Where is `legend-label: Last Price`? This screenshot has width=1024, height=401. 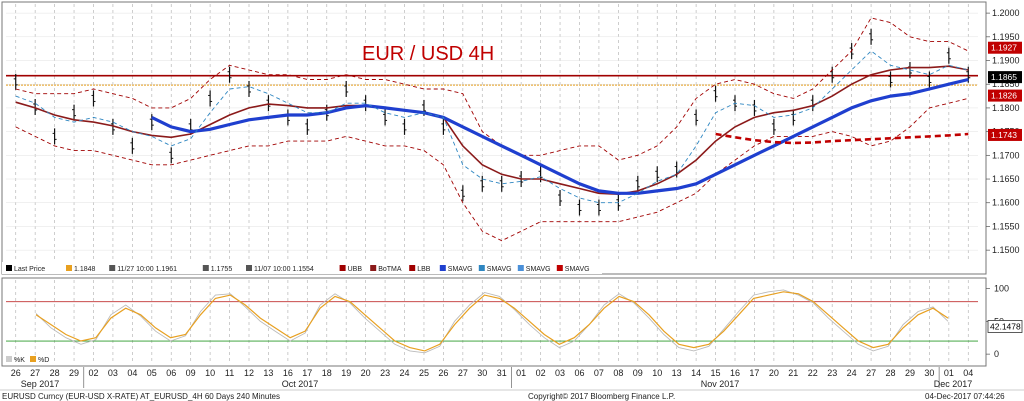
legend-label: Last Price is located at coordinates (29, 269).